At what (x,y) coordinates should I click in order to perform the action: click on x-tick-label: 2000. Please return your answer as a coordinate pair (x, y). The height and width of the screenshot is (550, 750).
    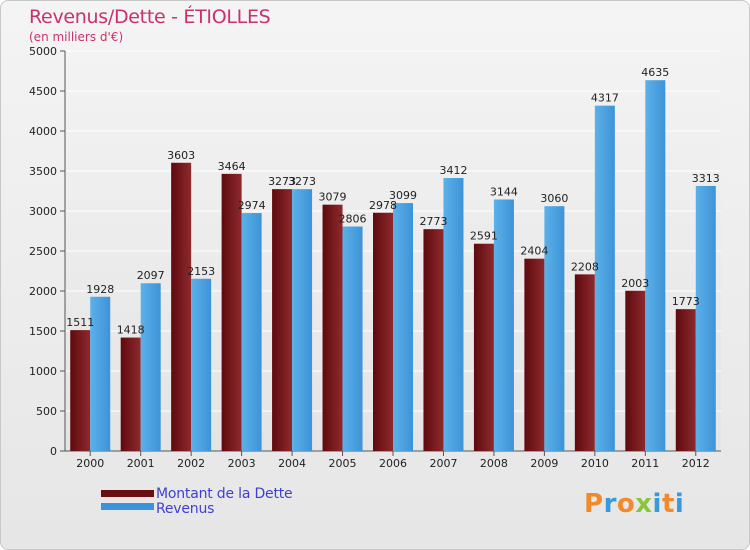
    Looking at the image, I should click on (90, 463).